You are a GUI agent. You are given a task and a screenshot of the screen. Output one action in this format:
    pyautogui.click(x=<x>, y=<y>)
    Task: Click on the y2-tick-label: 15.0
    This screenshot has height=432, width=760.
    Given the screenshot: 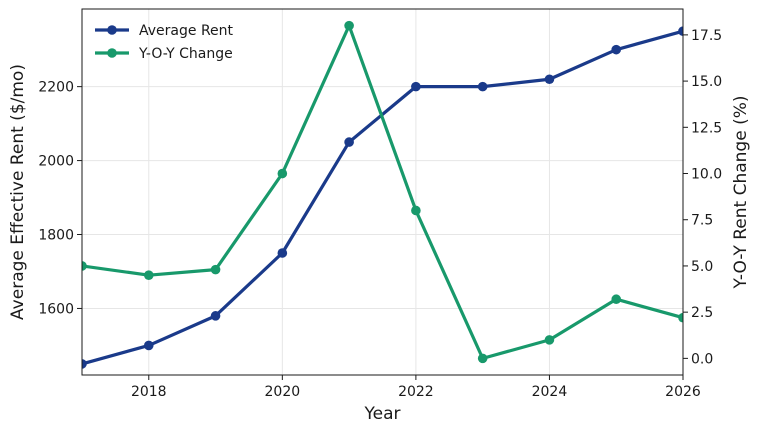 What is the action you would take?
    pyautogui.click(x=706, y=82)
    